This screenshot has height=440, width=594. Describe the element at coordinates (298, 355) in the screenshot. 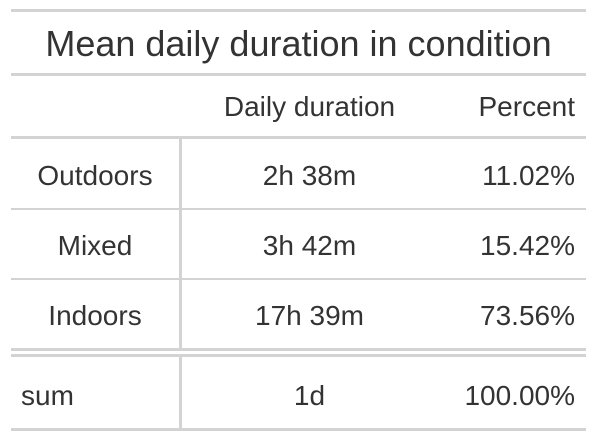

I see `summary-divider-bottom` at that location.